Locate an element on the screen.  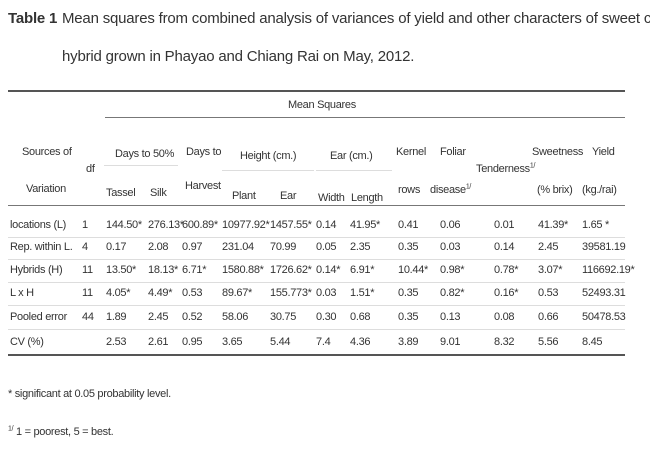
cell: 0.68 is located at coordinates (360, 317).